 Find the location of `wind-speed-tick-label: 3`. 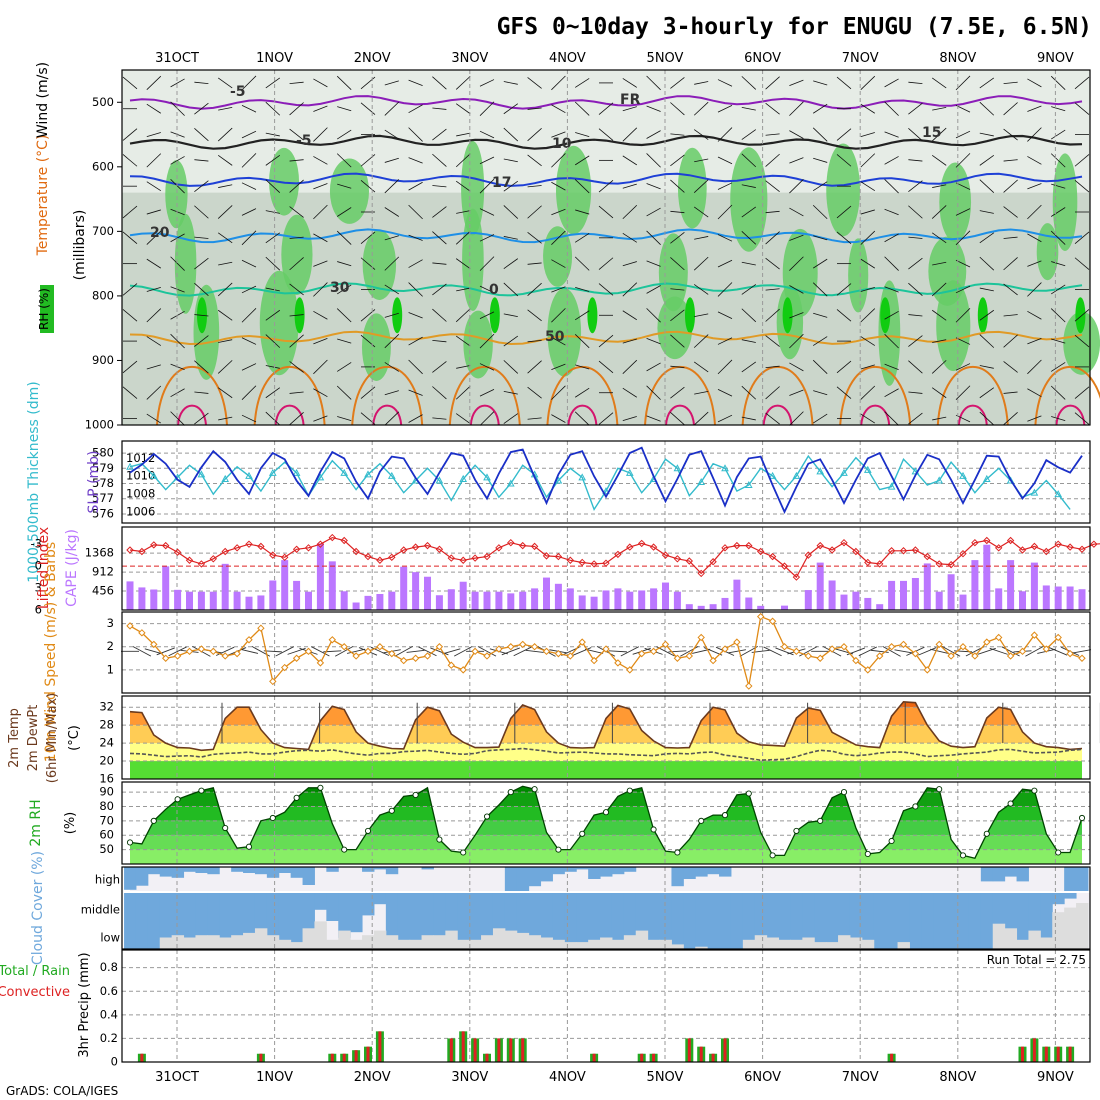

wind-speed-tick-label: 3 is located at coordinates (110, 623).